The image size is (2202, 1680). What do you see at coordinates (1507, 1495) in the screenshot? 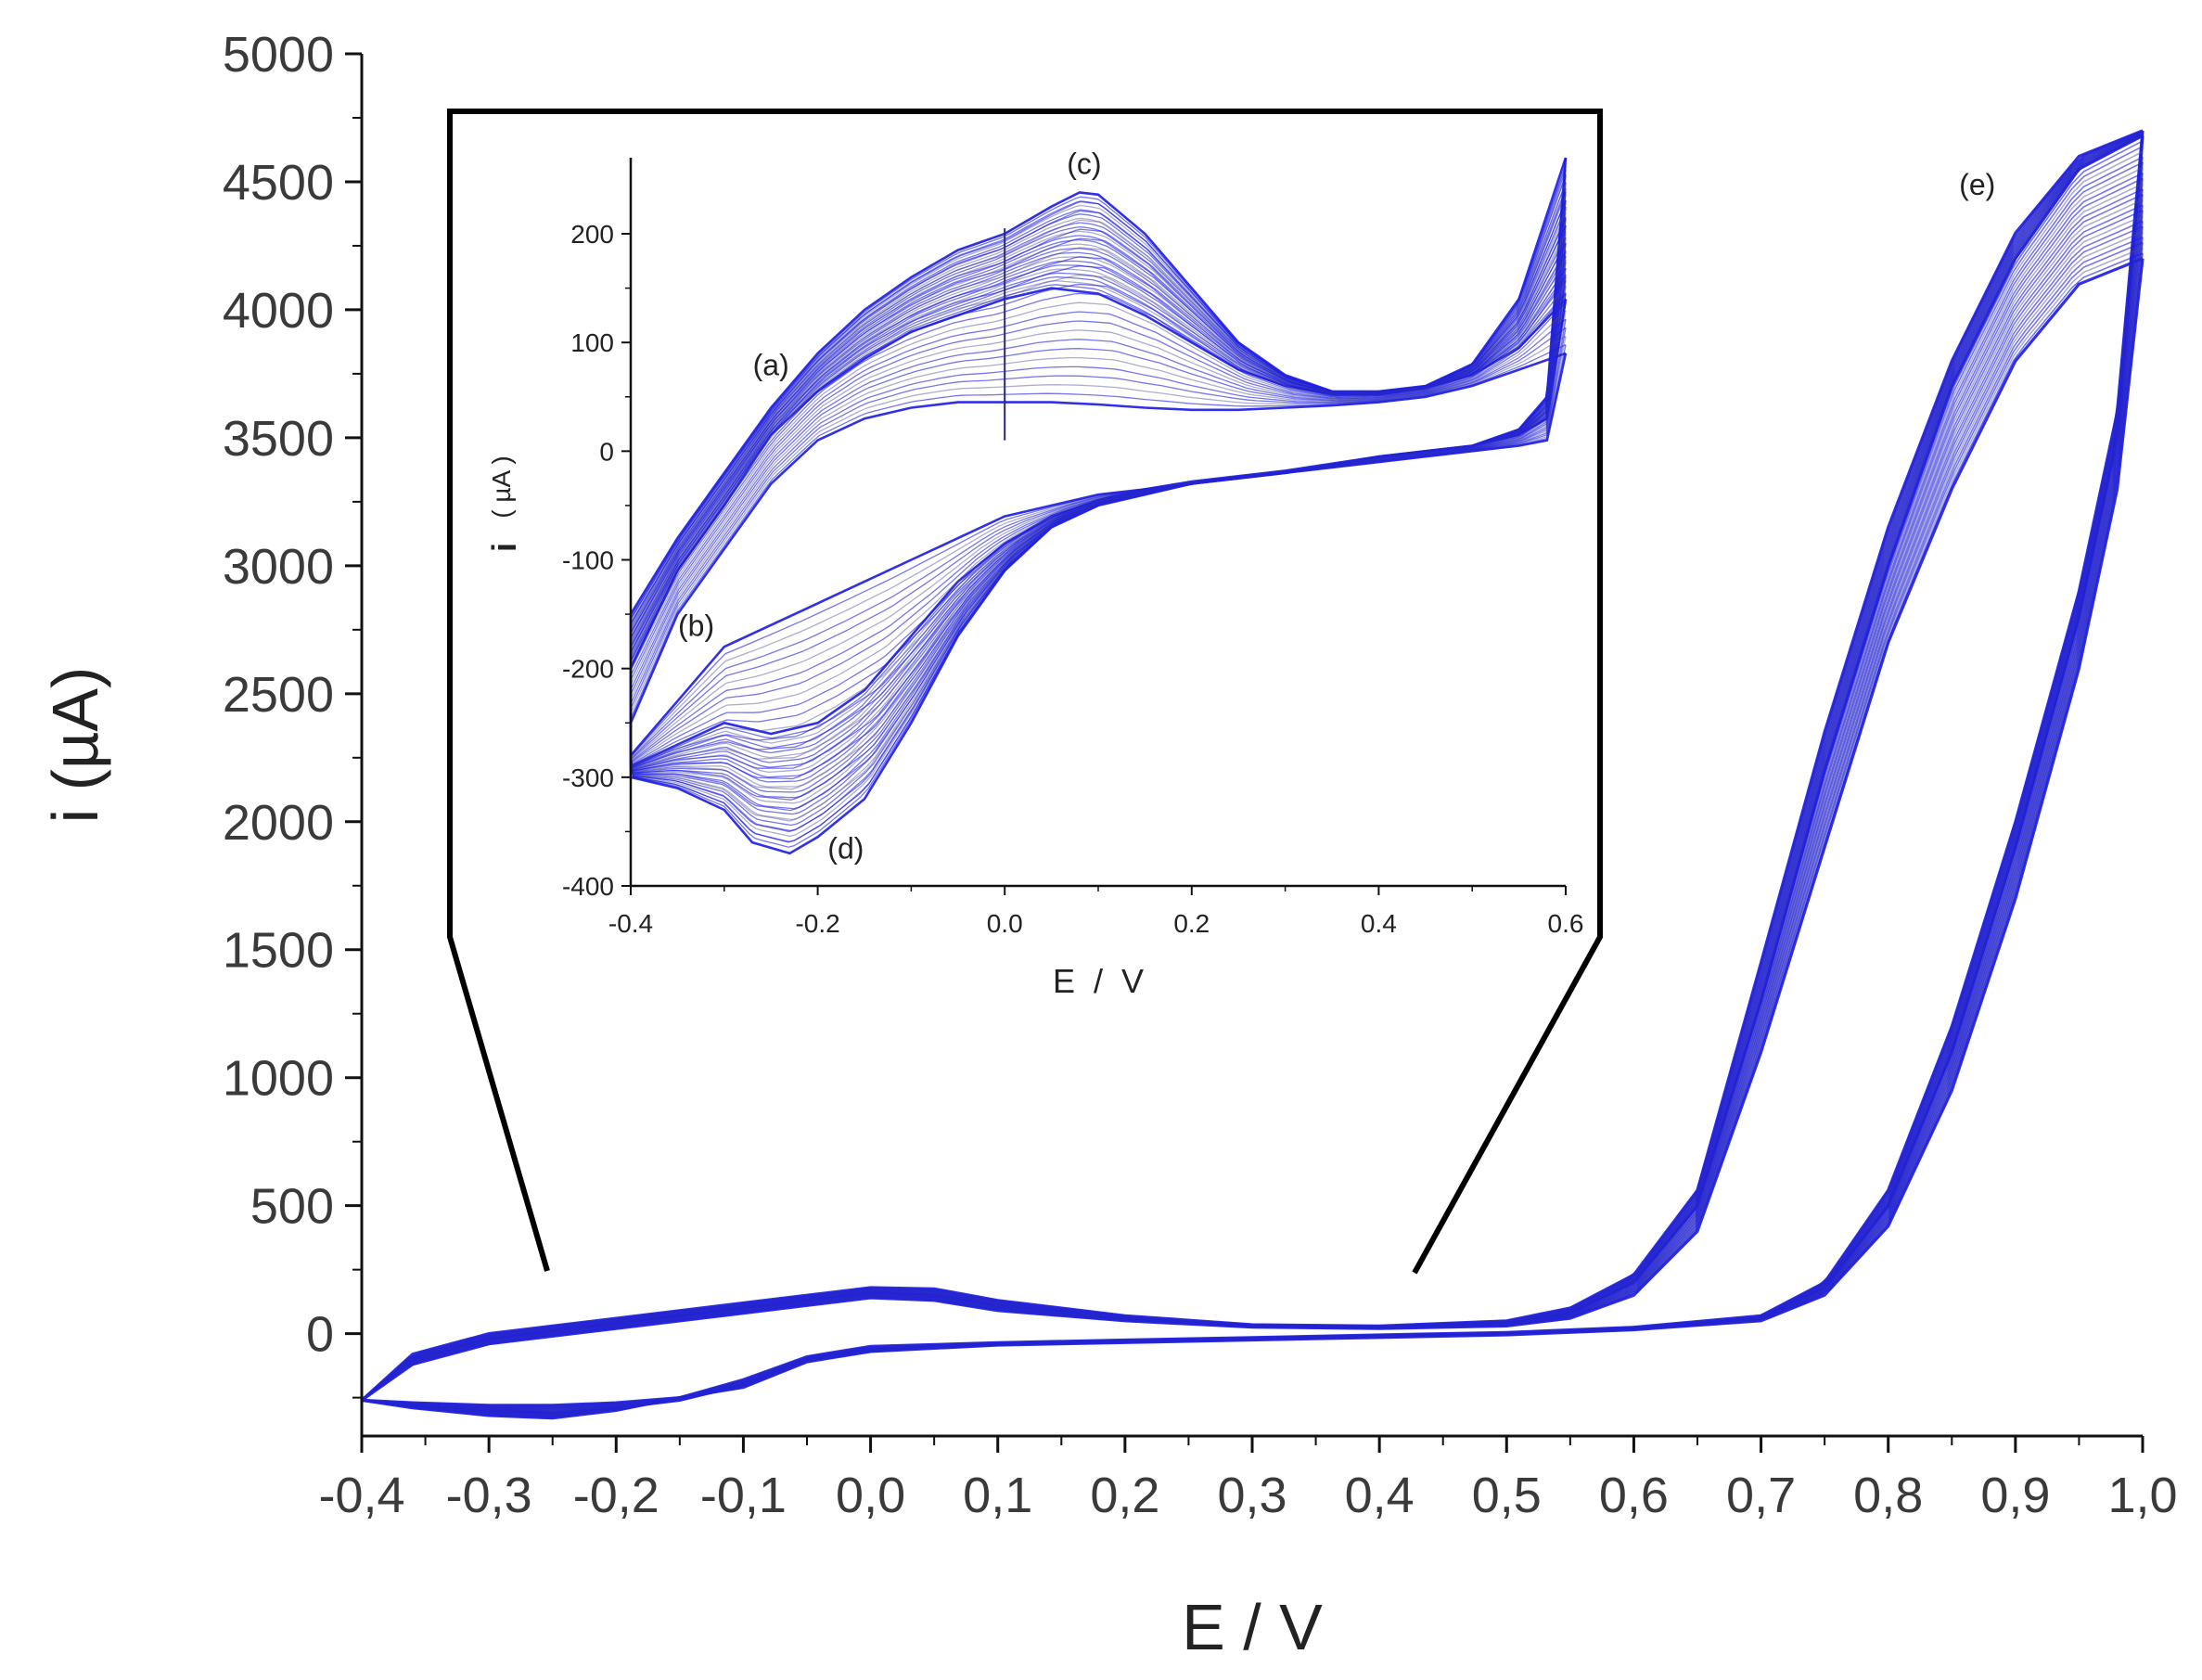
I see `main-x-tick-label: 0,5` at bounding box center [1507, 1495].